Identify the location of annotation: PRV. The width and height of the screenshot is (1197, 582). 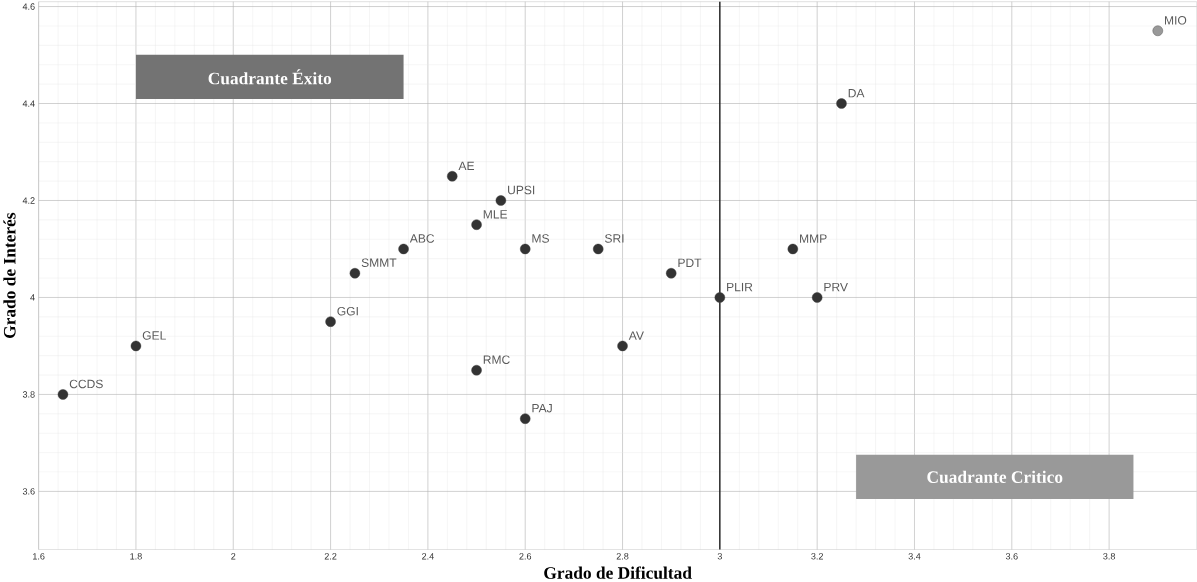
(836, 287).